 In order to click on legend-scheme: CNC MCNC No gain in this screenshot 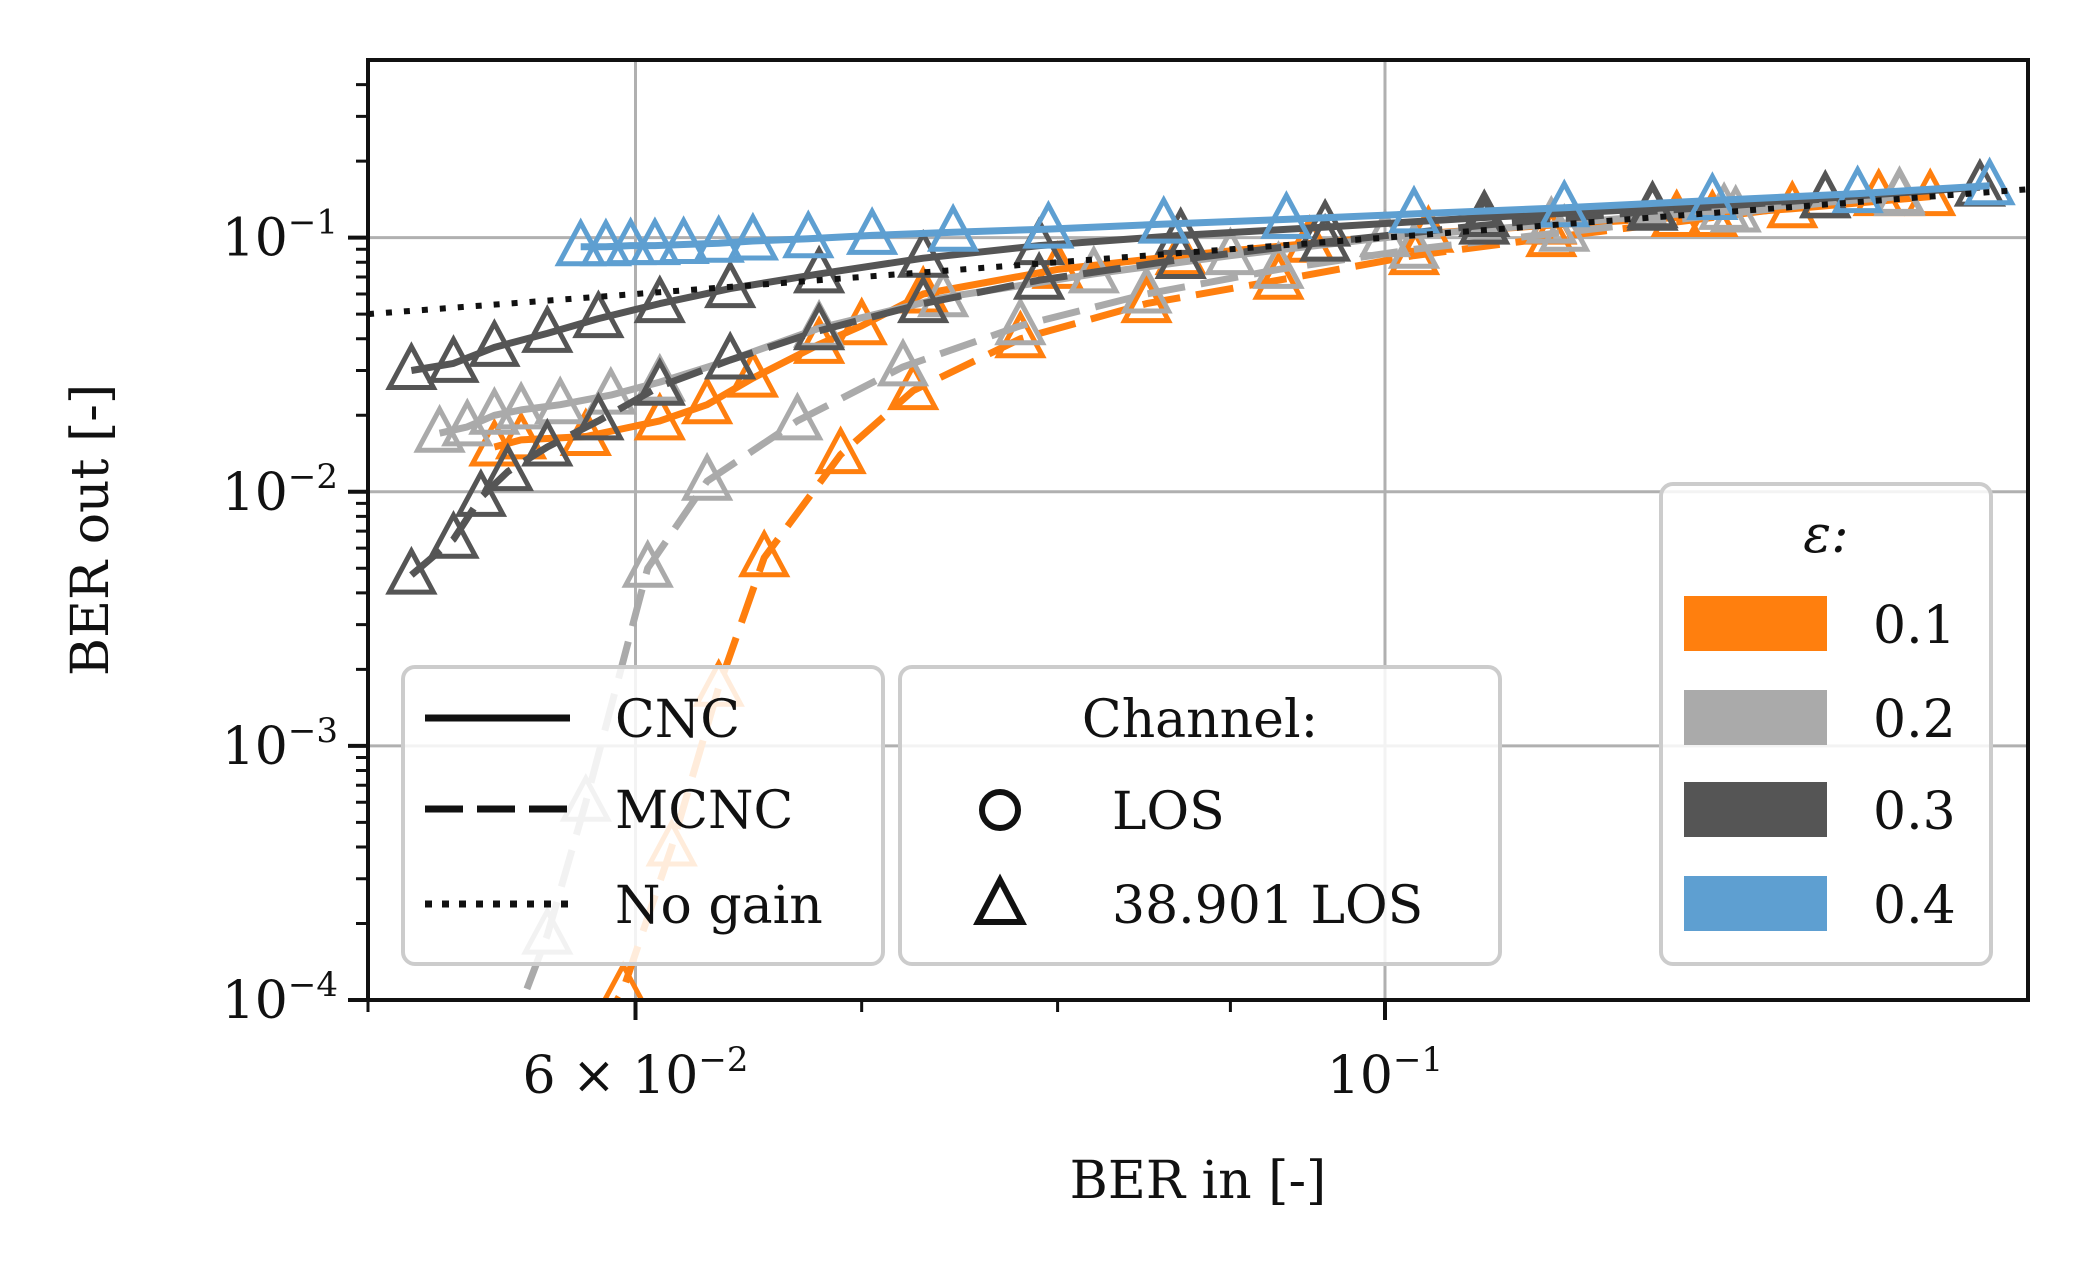, I will do `click(643, 815)`.